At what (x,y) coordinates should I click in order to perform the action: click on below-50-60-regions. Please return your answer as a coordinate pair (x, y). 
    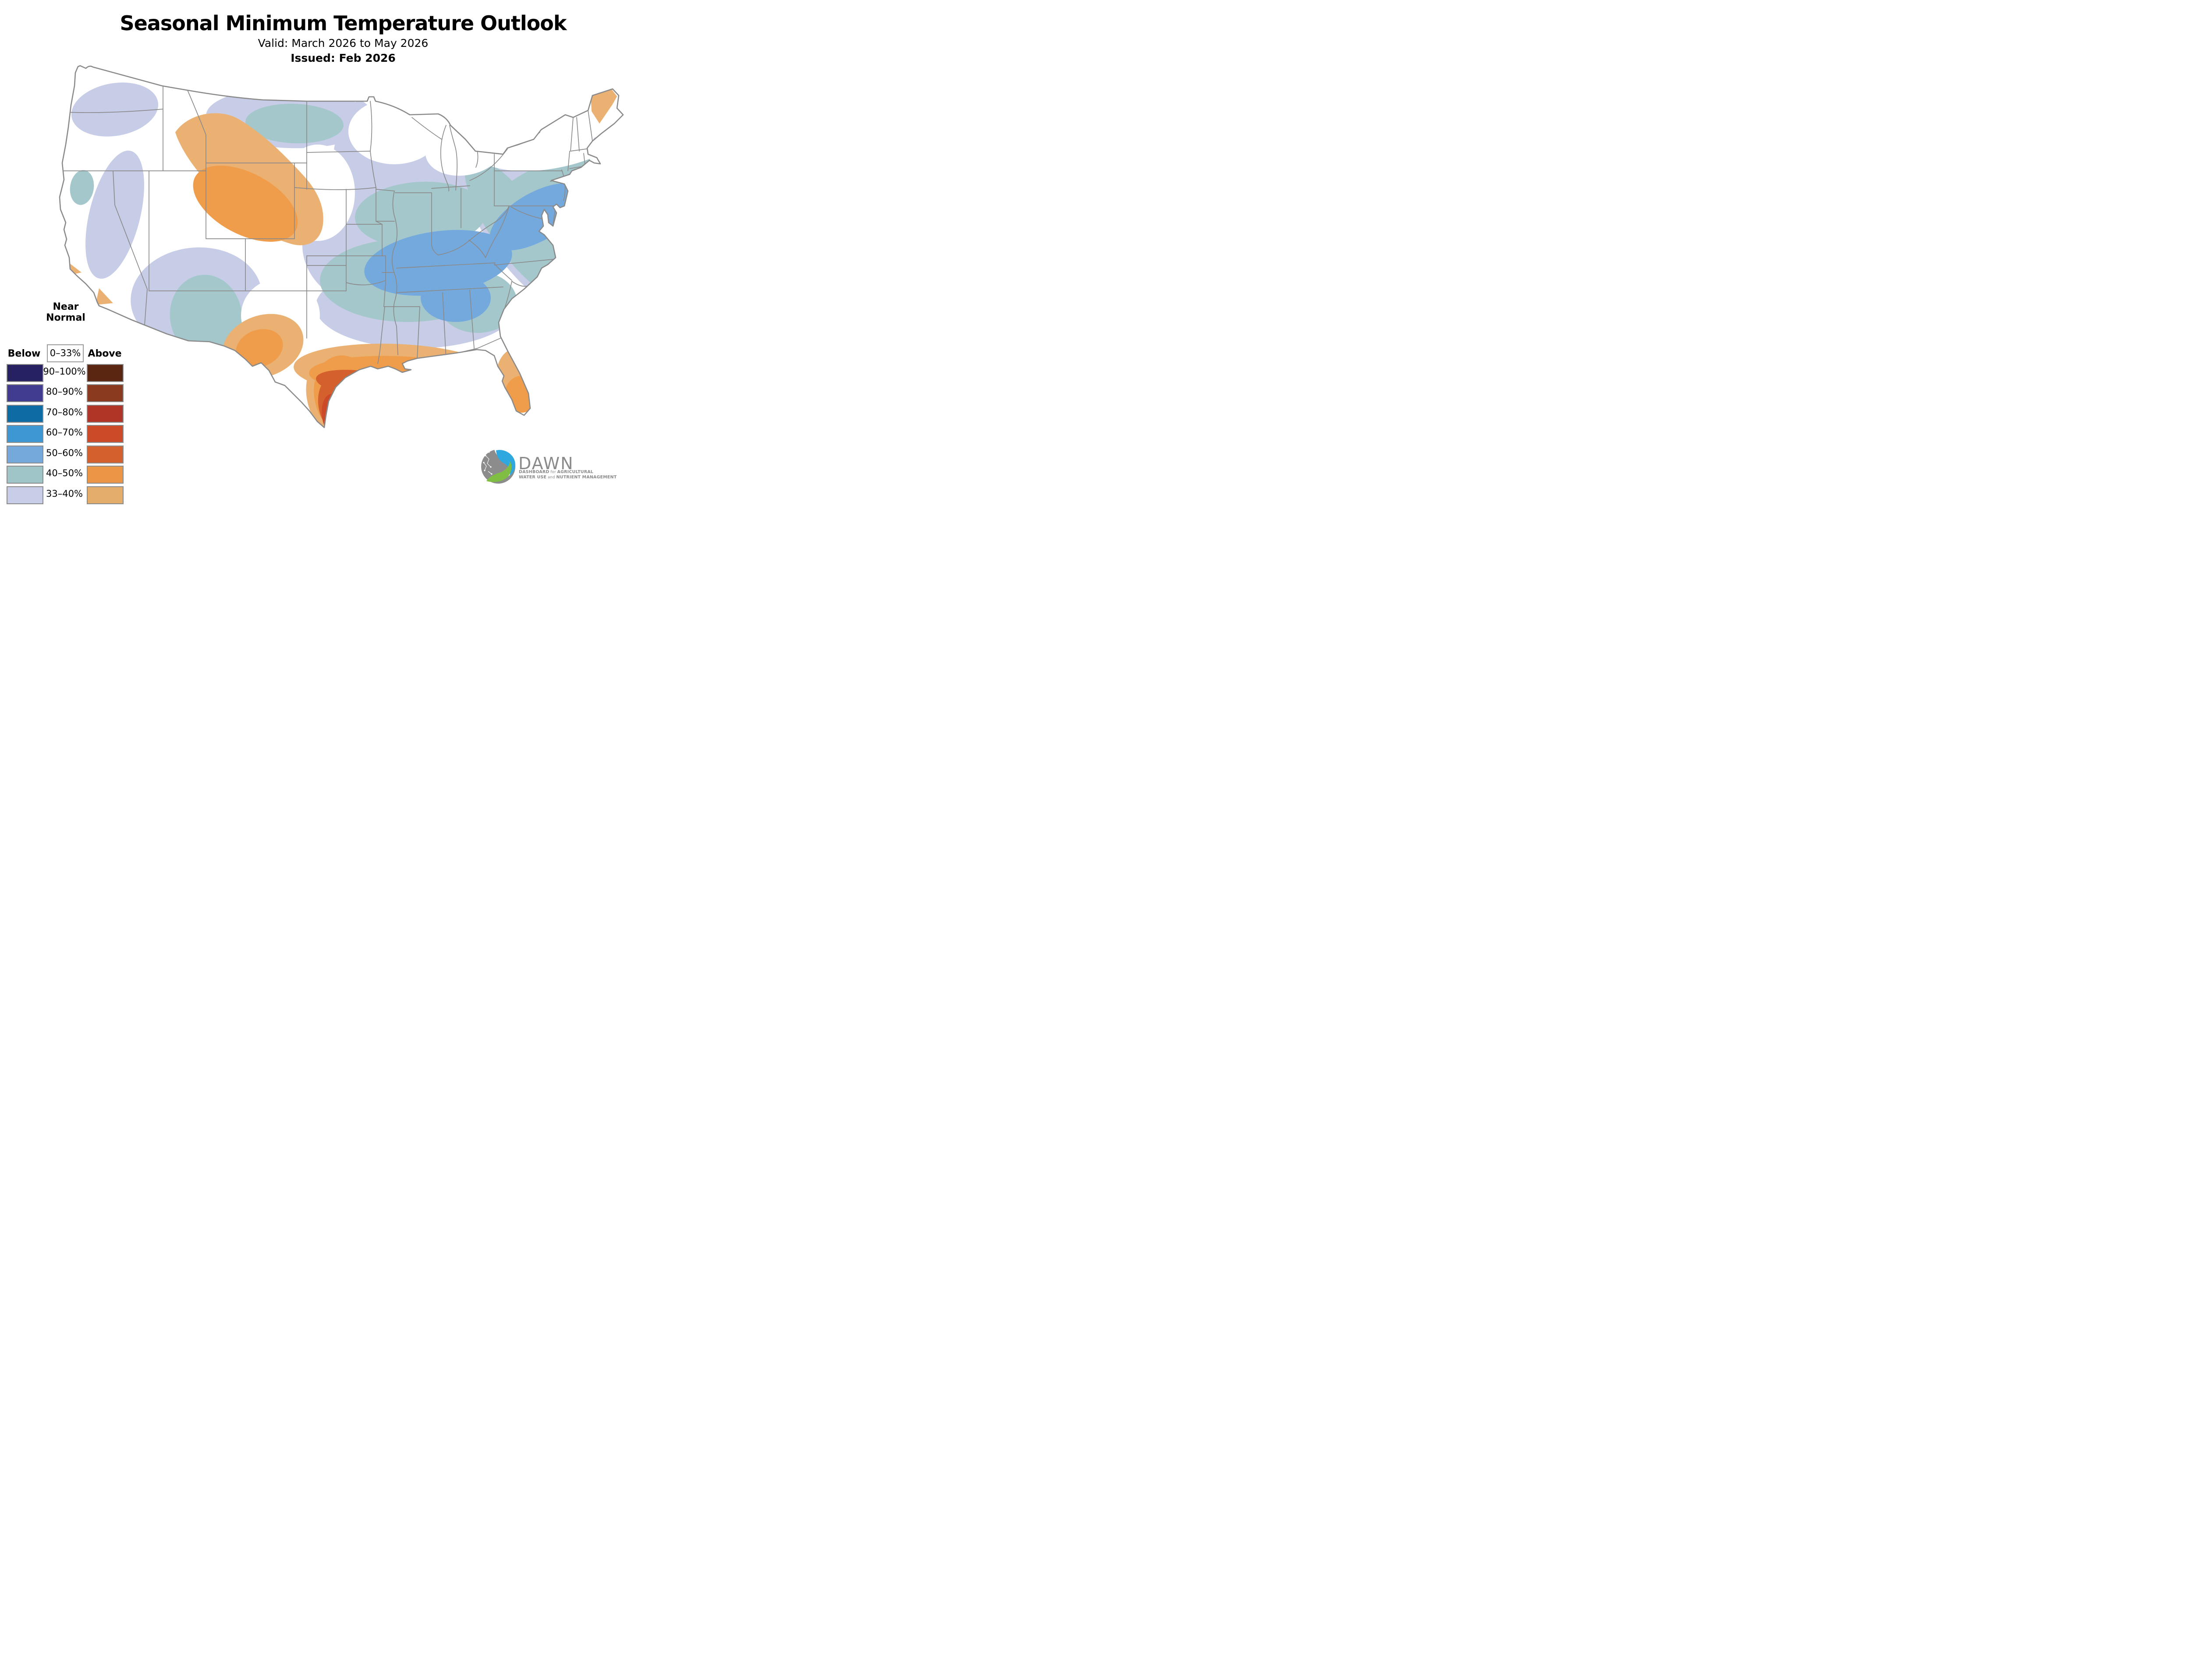
    Looking at the image, I should click on (474, 252).